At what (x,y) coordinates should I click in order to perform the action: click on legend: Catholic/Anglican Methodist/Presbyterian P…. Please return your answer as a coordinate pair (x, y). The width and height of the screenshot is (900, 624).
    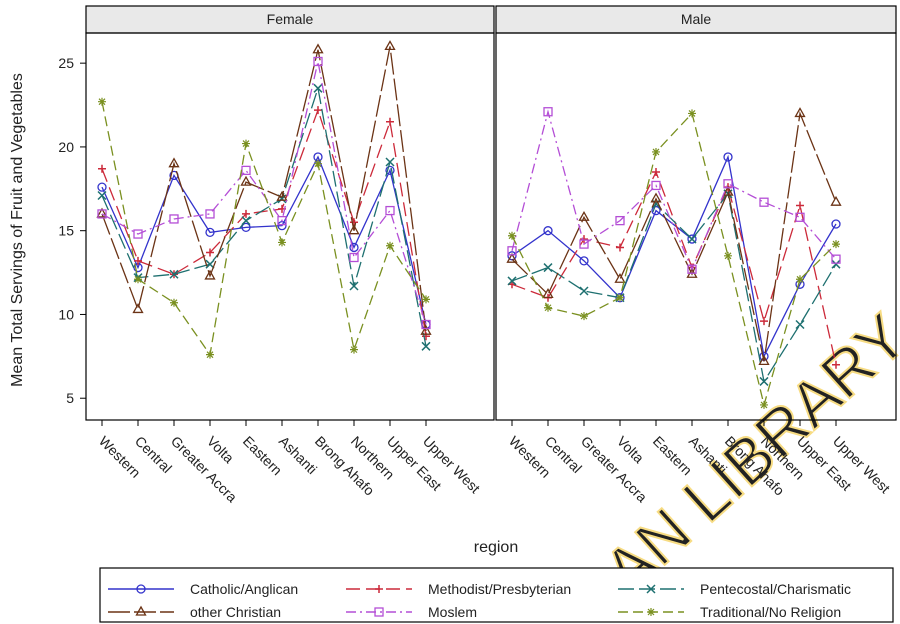
    Looking at the image, I should click on (496, 595).